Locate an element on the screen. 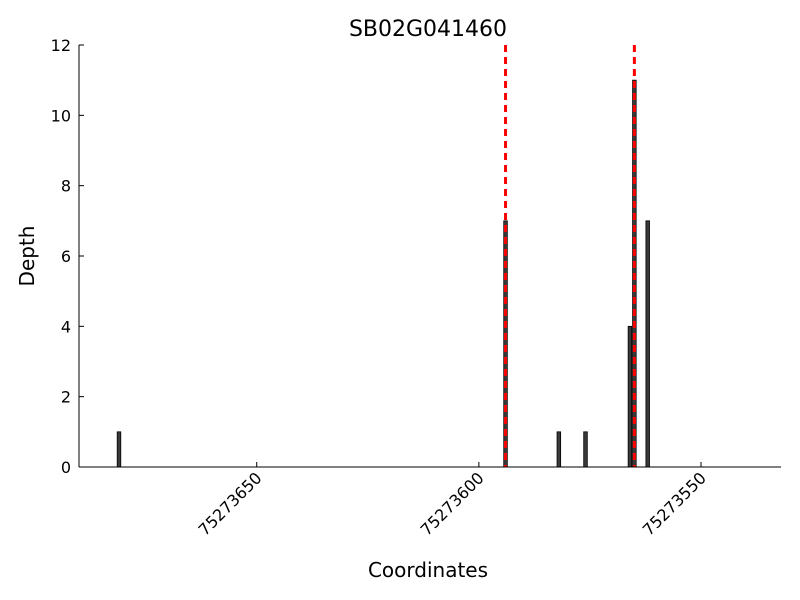 This screenshot has width=800, height=600. chart-title: SB02G041460 is located at coordinates (428, 29).